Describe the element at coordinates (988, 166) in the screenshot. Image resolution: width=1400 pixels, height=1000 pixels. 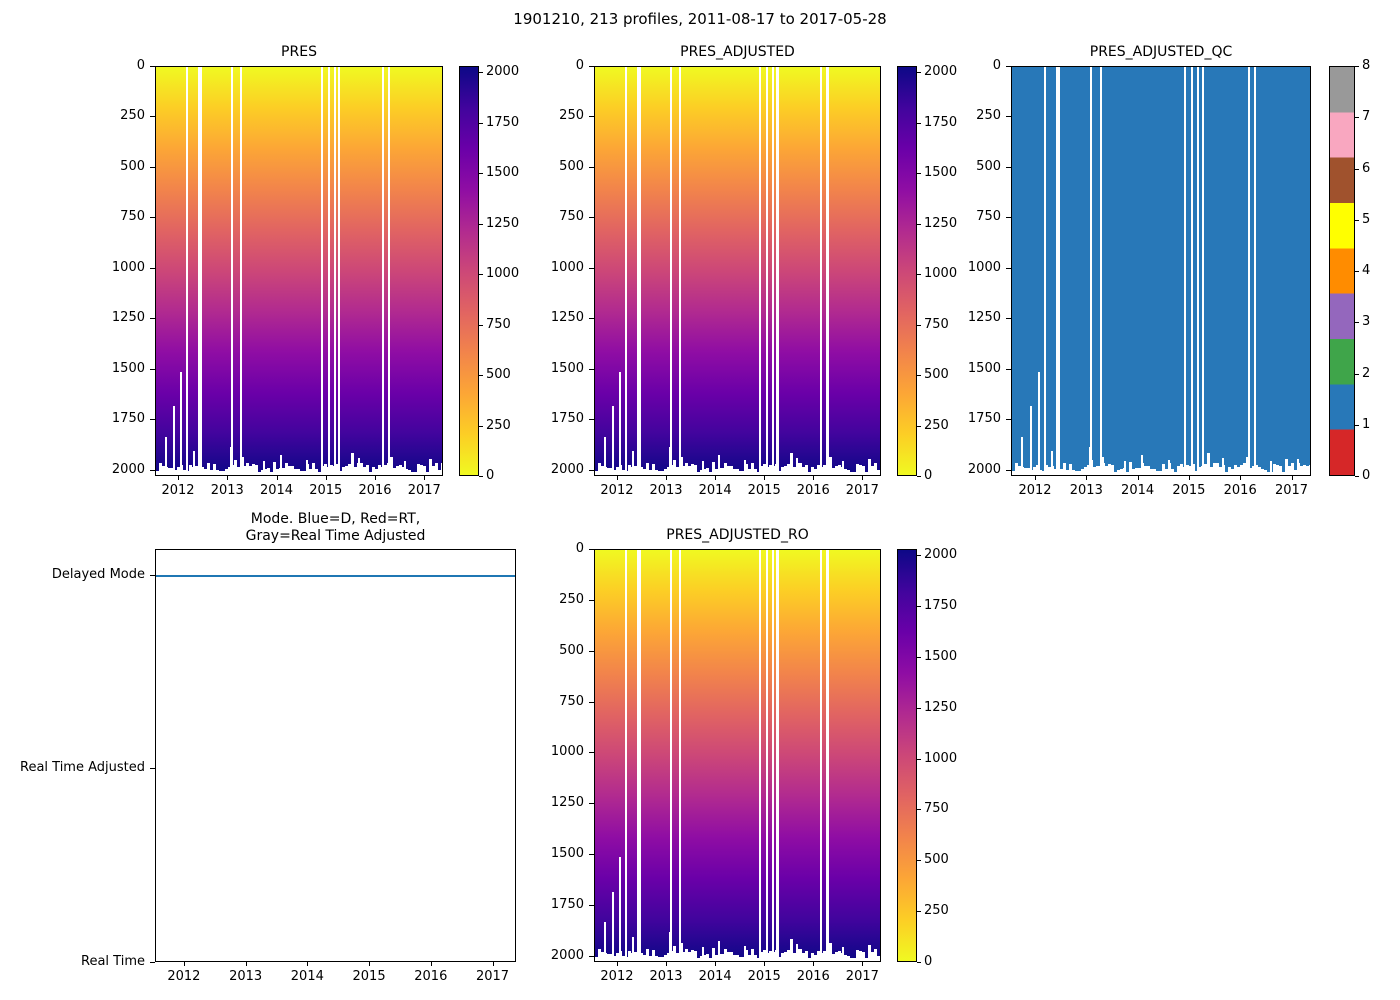
I see `y-tick-label: 500` at that location.